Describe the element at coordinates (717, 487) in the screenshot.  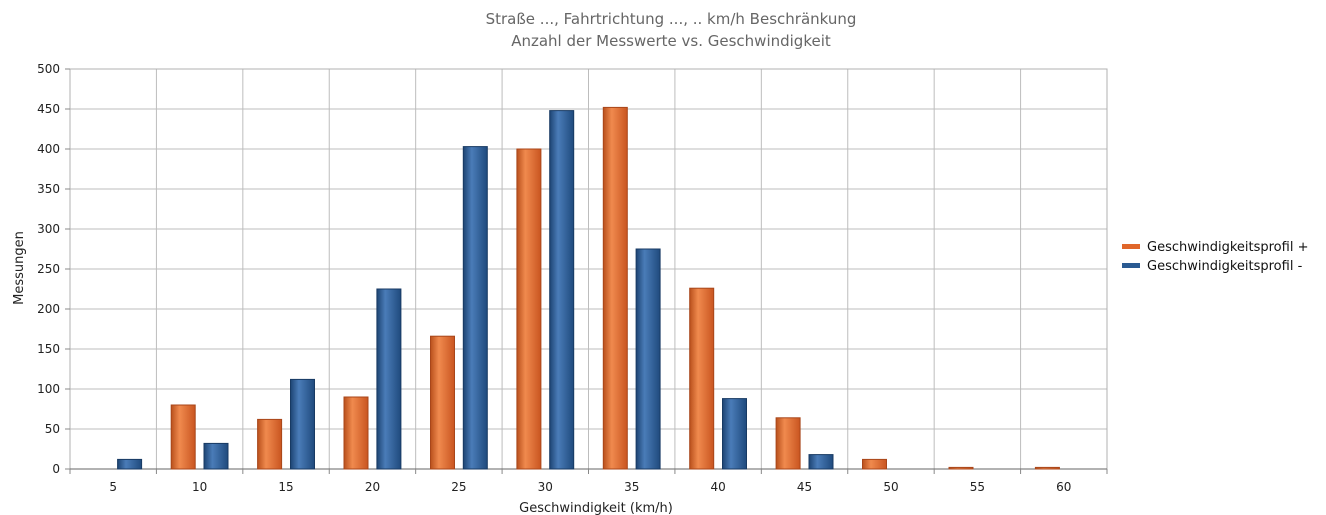
I see `x-tick-label: 40` at that location.